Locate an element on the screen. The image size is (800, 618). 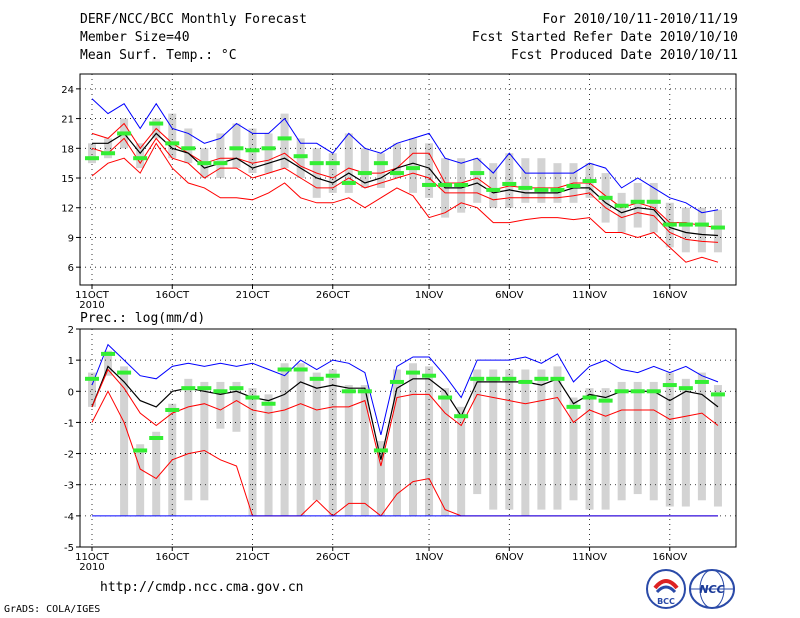
forecast-period: For 2010/10/11-2010/11/19 is located at coordinates (640, 19).